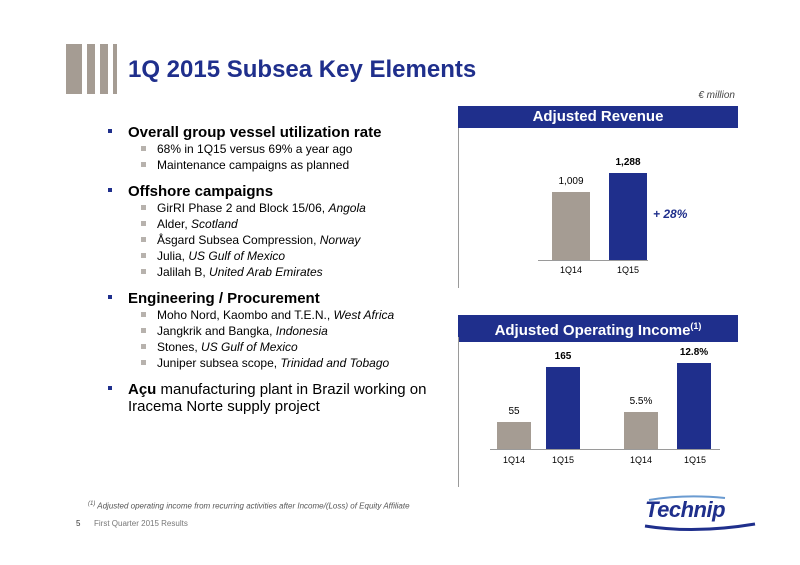  Describe the element at coordinates (571, 225) in the screenshot. I see `revenue-bar-1q14` at that location.